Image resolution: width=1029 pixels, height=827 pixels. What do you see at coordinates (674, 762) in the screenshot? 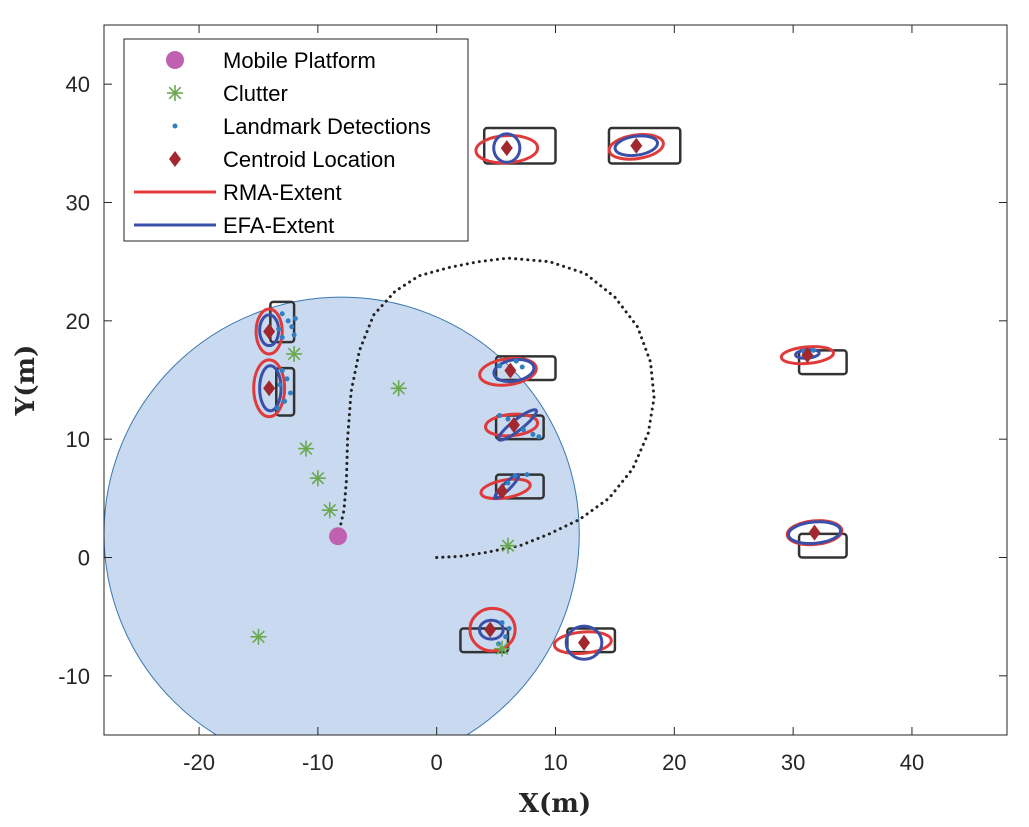
I see `x-tick-label: 20` at bounding box center [674, 762].